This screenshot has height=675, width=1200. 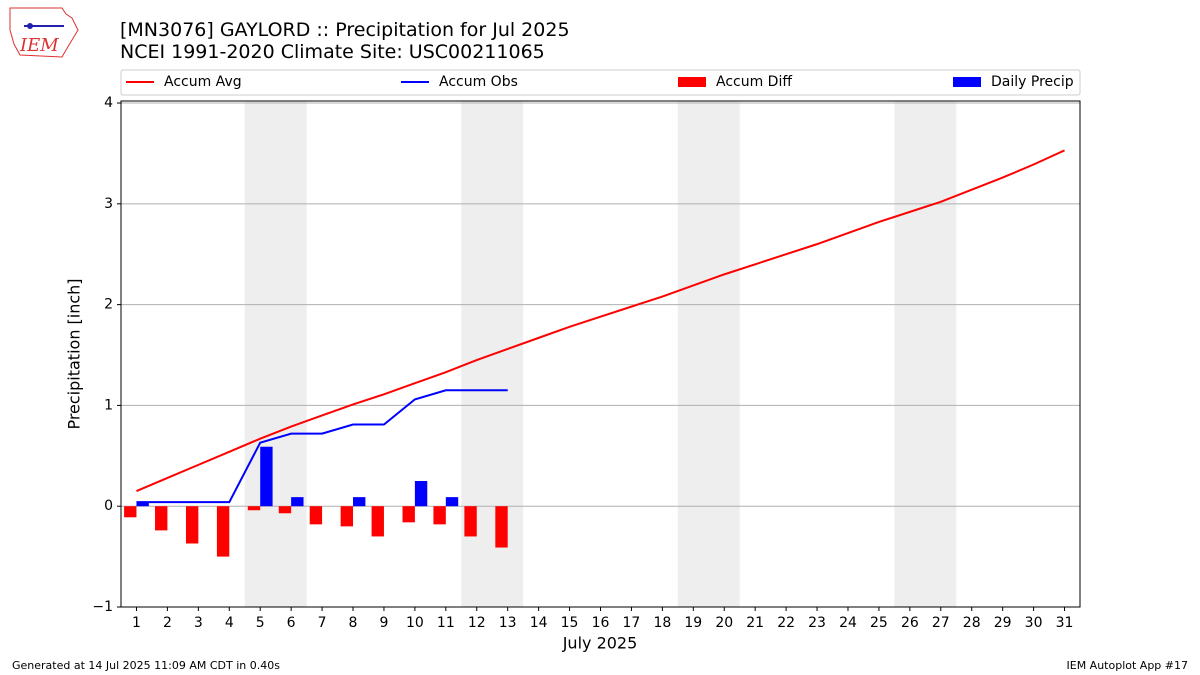 What do you see at coordinates (108, 506) in the screenshot?
I see `y-tick-label: 0` at bounding box center [108, 506].